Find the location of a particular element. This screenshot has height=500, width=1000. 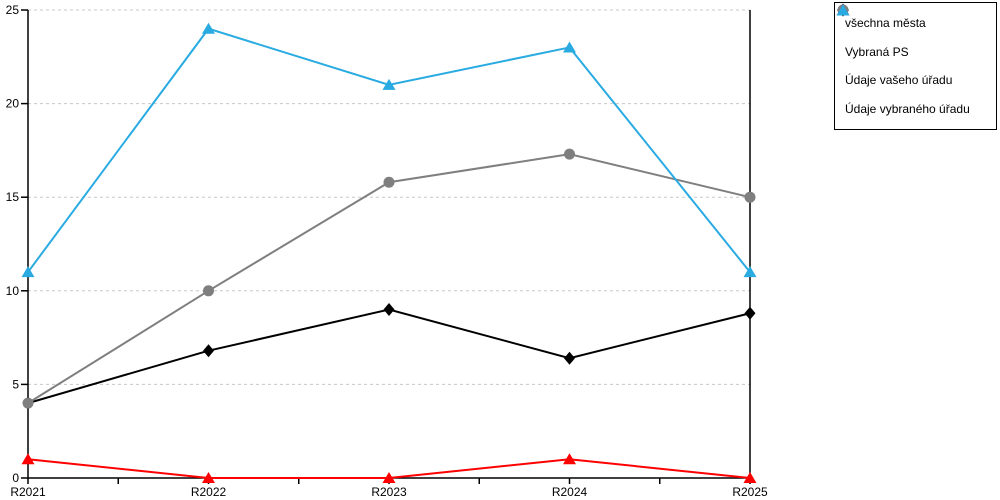

y-axis-tick-label: 25 is located at coordinates (13, 10).